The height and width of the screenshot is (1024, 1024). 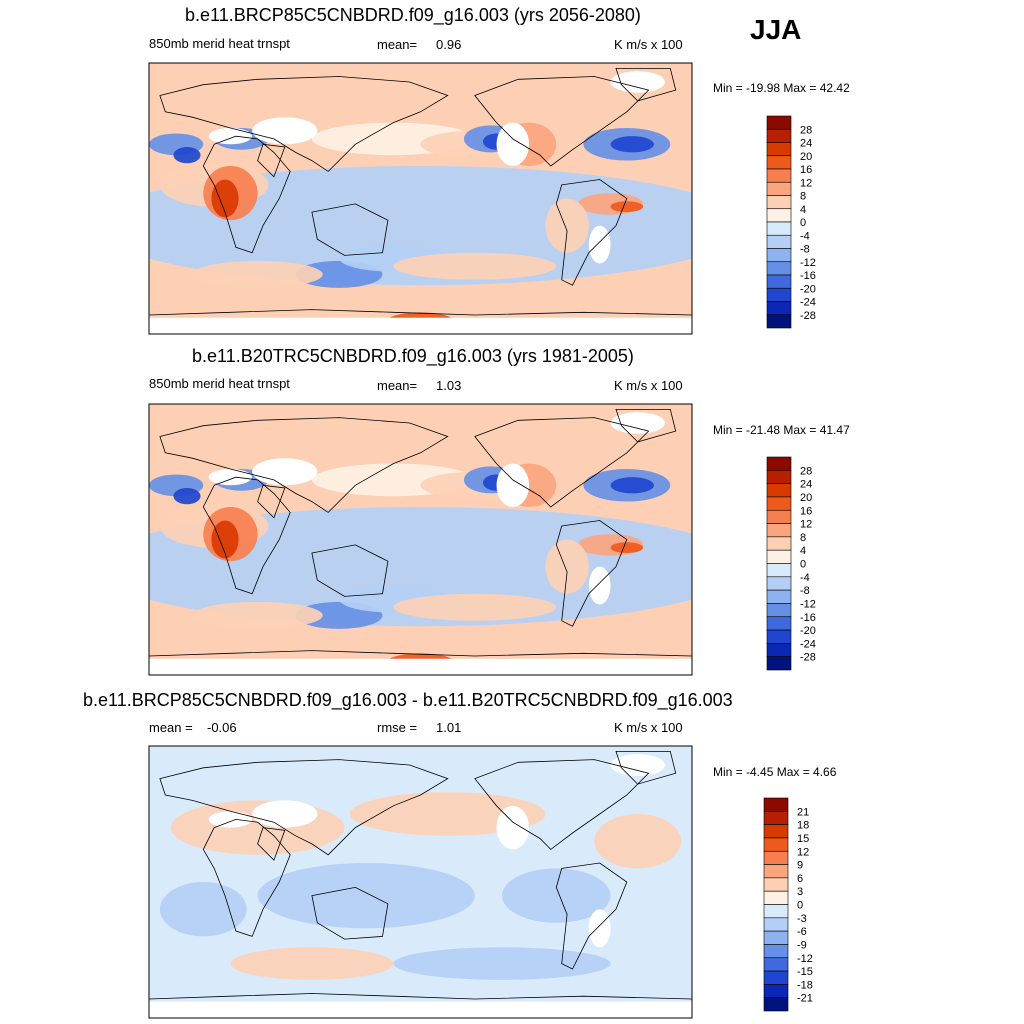 I want to click on panel1-minmax: Min = -19.98 Max = 42.42, so click(x=781, y=88).